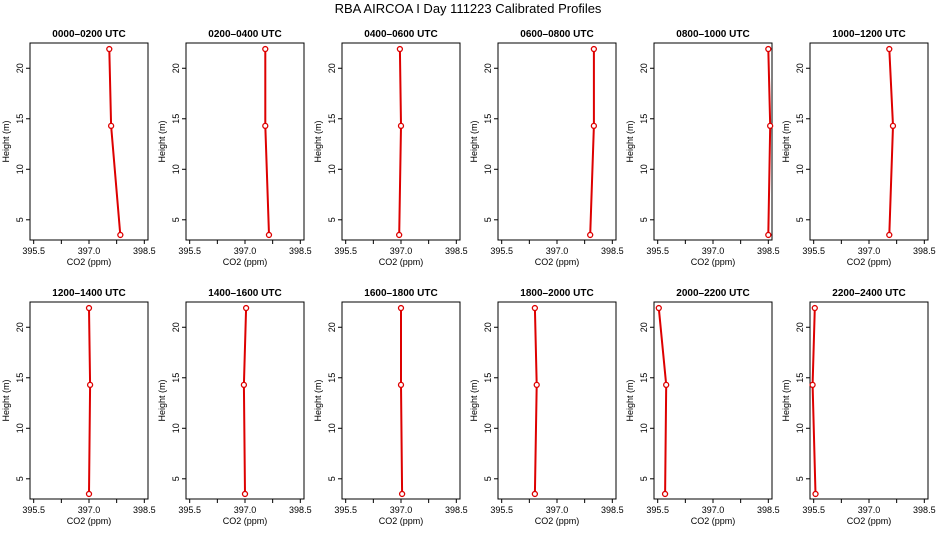 The width and height of the screenshot is (936, 540). What do you see at coordinates (400, 293) in the screenshot?
I see `panel-title: 1600–1800 UTC` at bounding box center [400, 293].